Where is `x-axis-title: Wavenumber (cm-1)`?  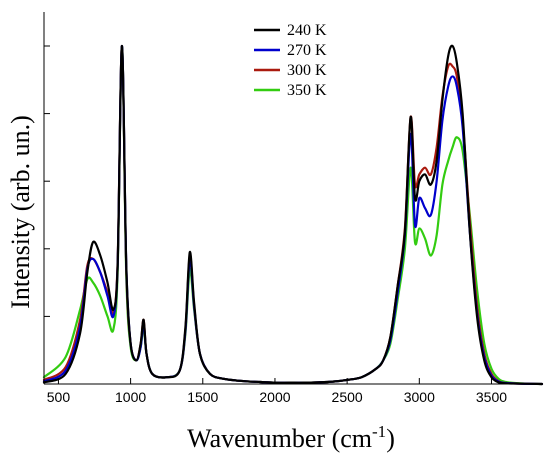
x-axis-title: Wavenumber (cm-1) is located at coordinates (291, 437).